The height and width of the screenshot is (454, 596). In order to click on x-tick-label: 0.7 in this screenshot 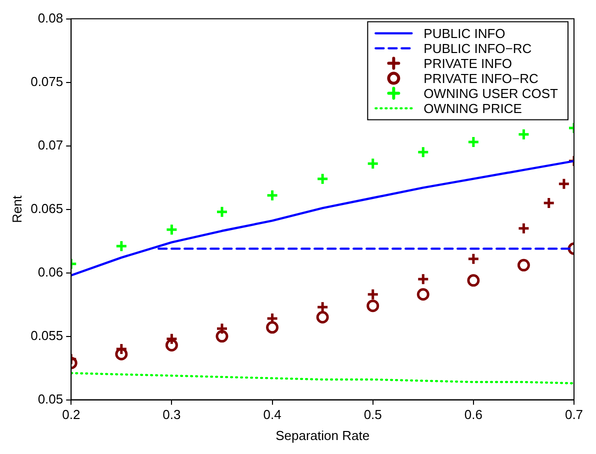, I will do `click(574, 414)`.